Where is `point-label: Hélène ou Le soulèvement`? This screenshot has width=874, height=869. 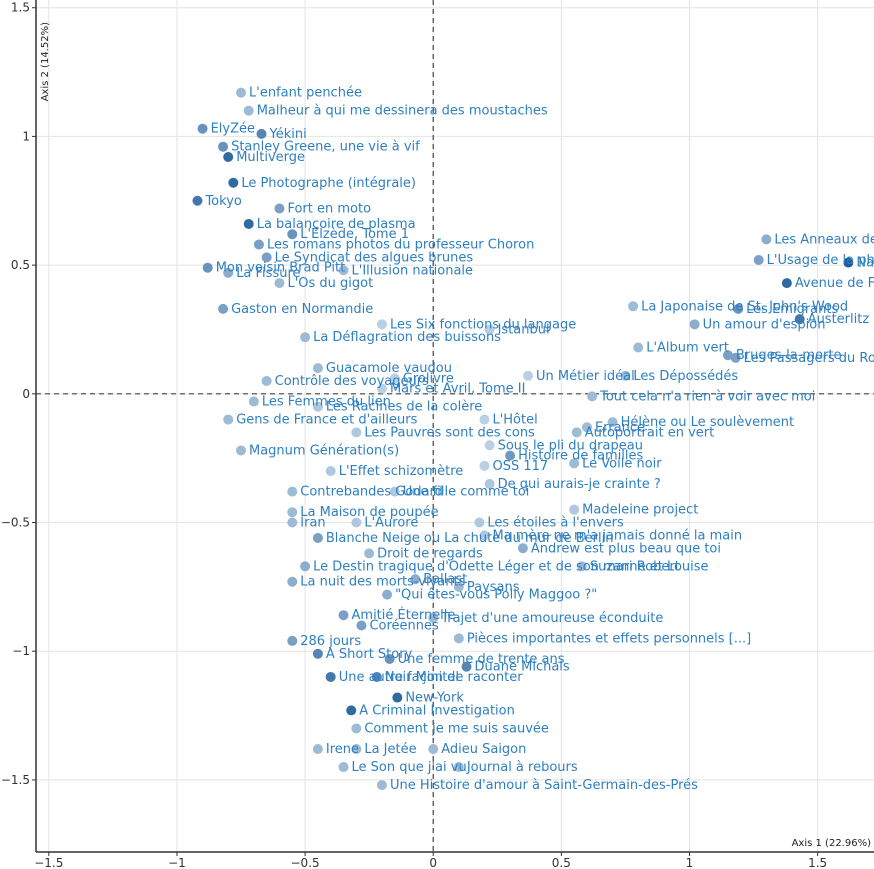 point-label: Hélène ou Le soulèvement is located at coordinates (708, 422).